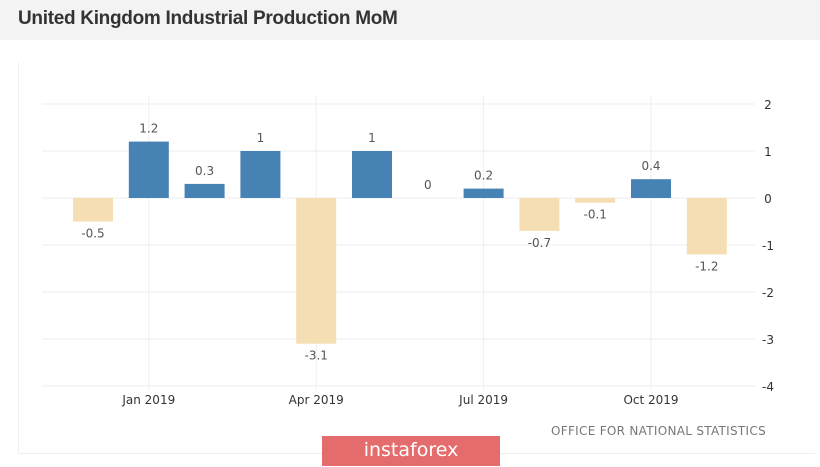  What do you see at coordinates (706, 266) in the screenshot?
I see `data-label: -1.2` at bounding box center [706, 266].